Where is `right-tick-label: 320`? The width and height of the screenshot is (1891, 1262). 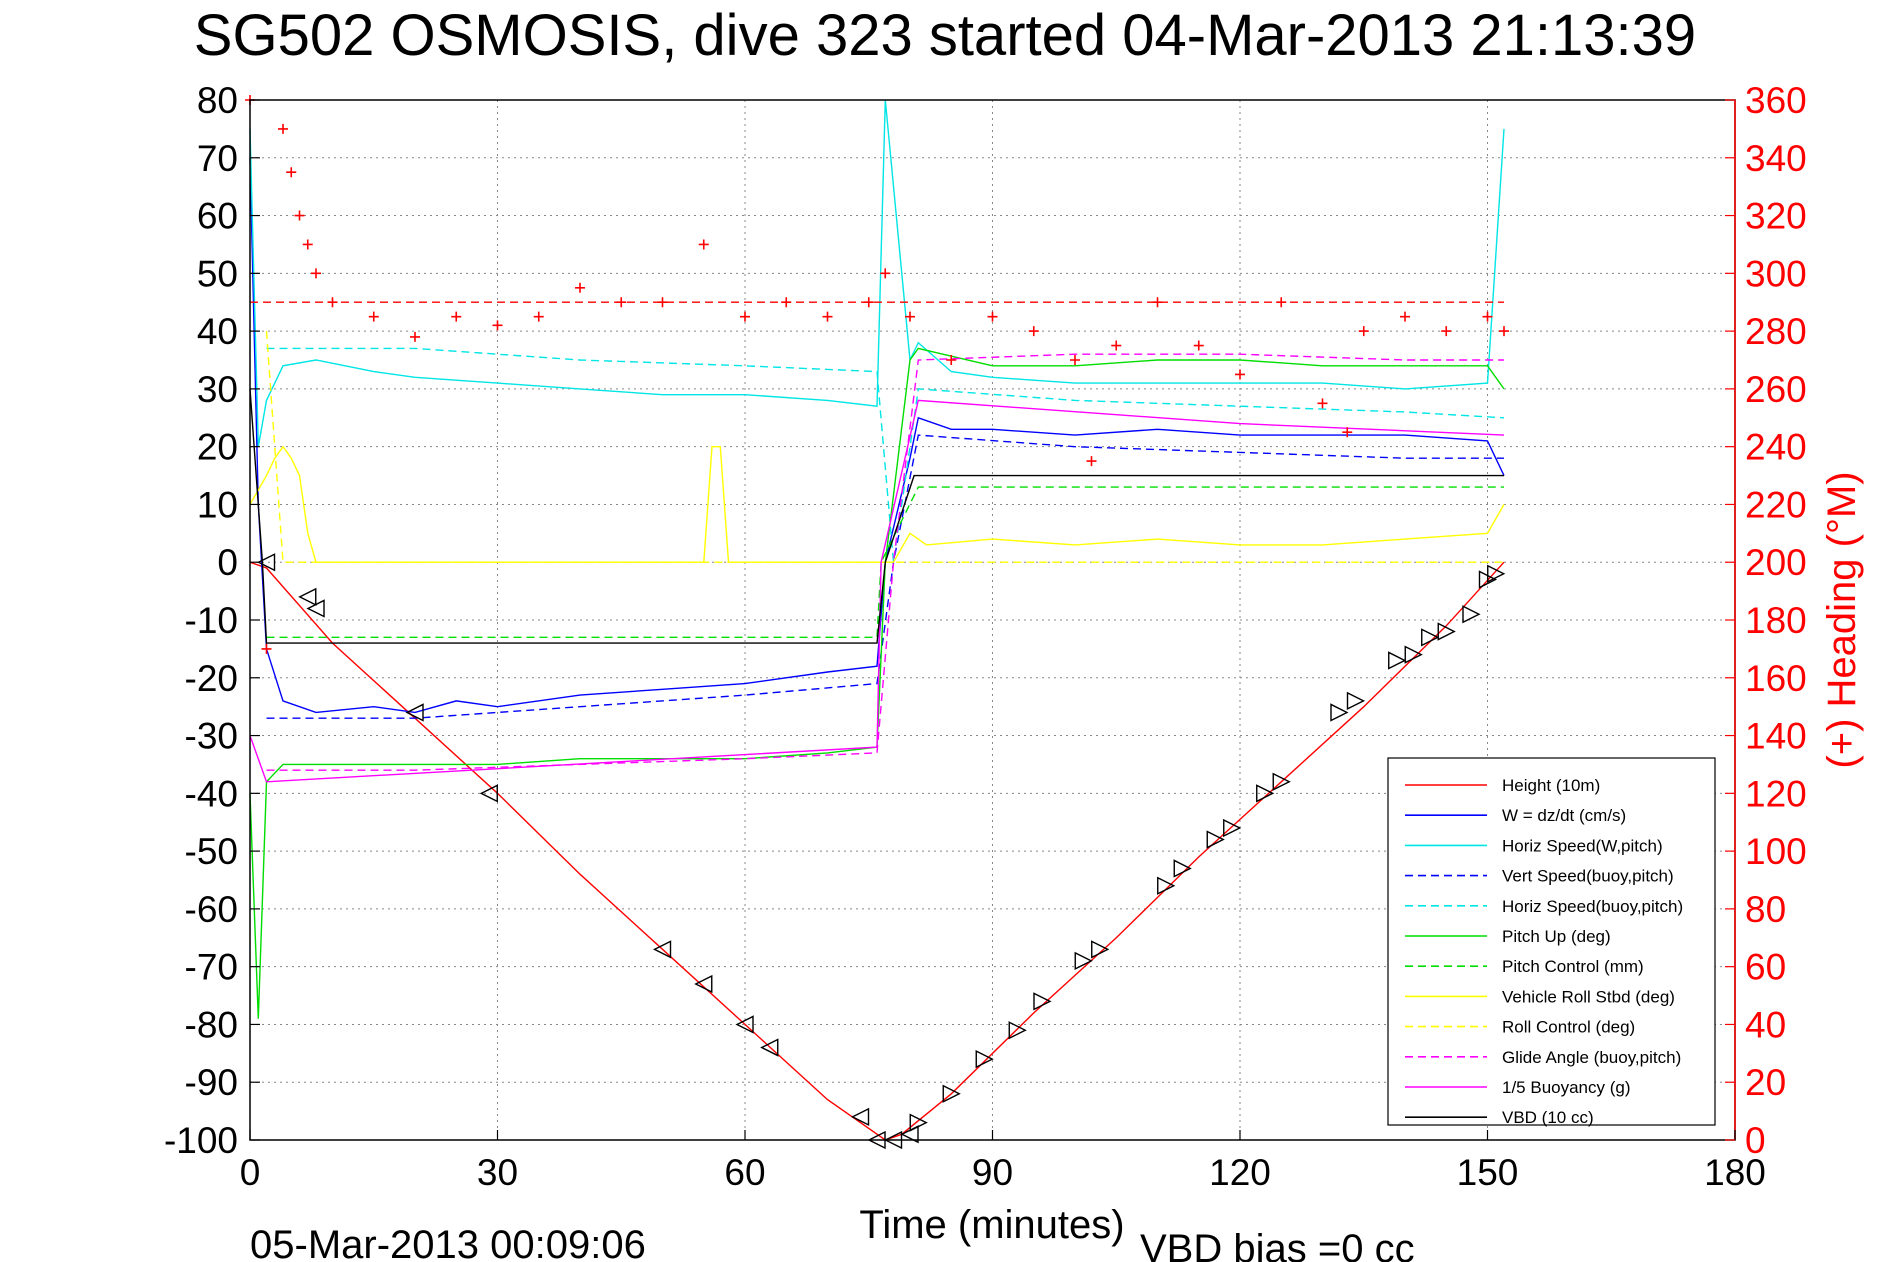
right-tick-label: 320 is located at coordinates (1776, 216).